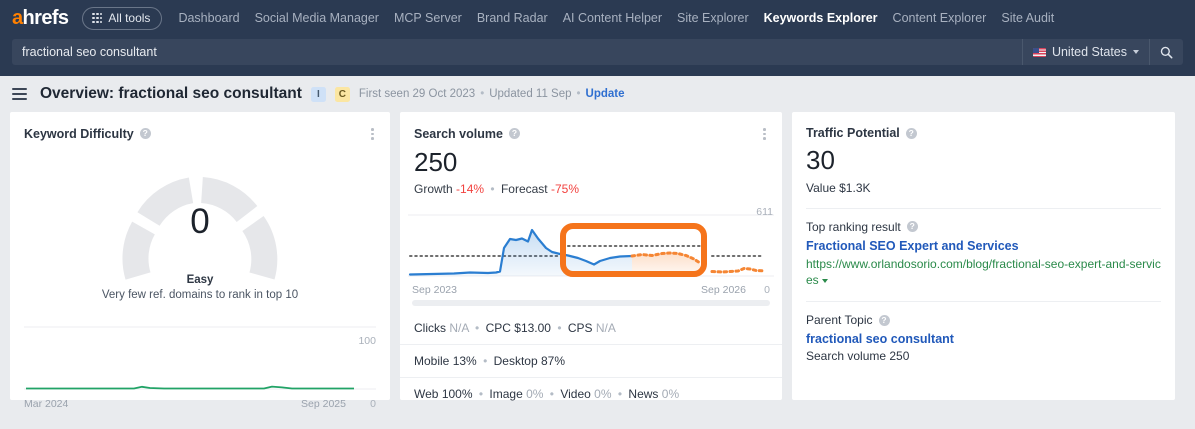 This screenshot has width=1195, height=429. What do you see at coordinates (853, 226) in the screenshot?
I see `tp-top-ranking-label: Top ranking result` at bounding box center [853, 226].